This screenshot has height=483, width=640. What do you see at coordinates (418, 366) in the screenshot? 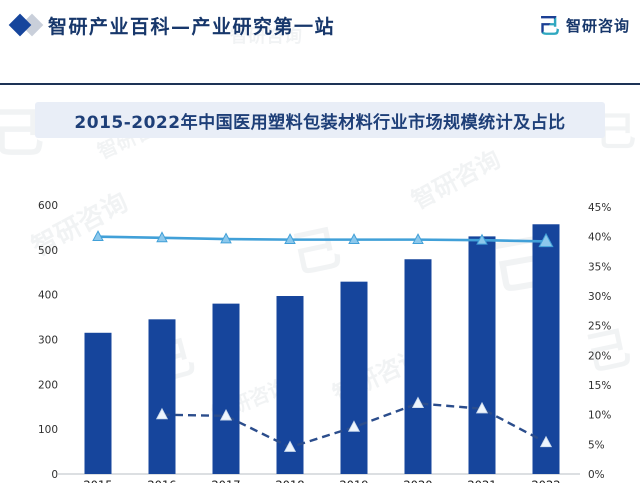
I see `bar-2020` at bounding box center [418, 366].